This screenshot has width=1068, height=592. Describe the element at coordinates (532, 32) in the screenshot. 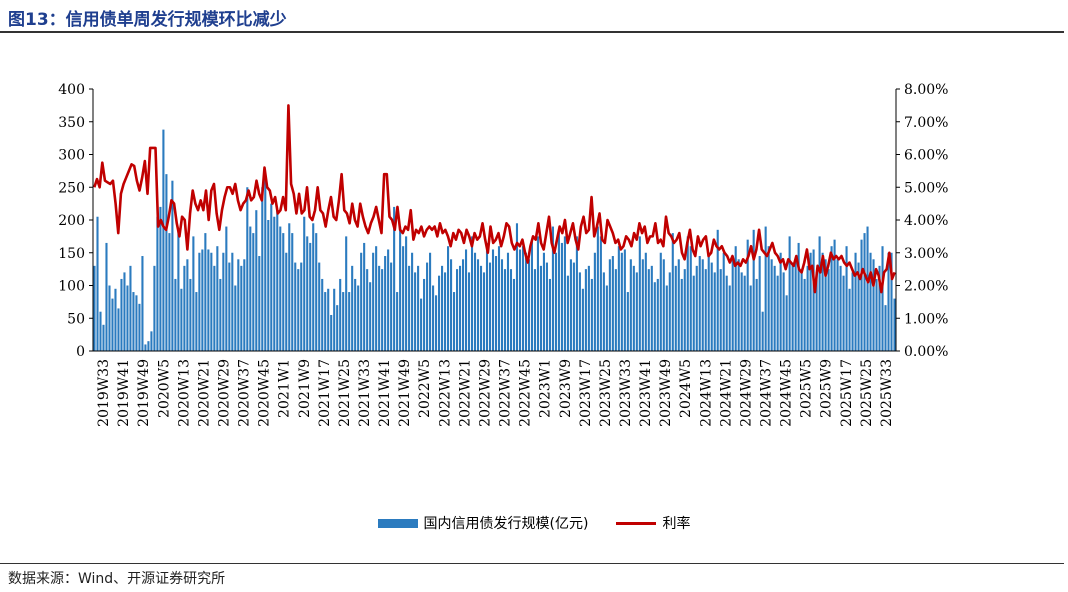

I see `top-rule` at that location.